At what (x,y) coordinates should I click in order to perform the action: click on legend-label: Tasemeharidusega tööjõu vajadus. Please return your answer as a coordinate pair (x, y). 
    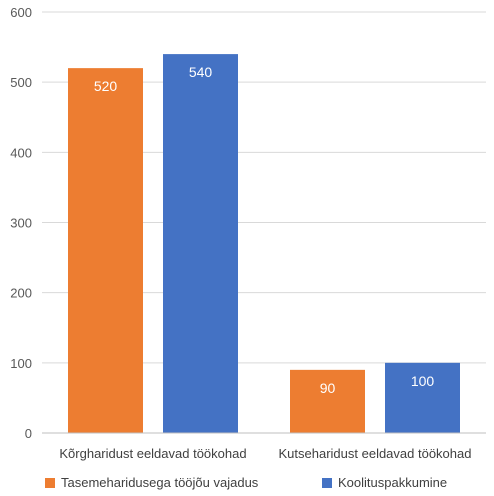
    Looking at the image, I should click on (160, 482).